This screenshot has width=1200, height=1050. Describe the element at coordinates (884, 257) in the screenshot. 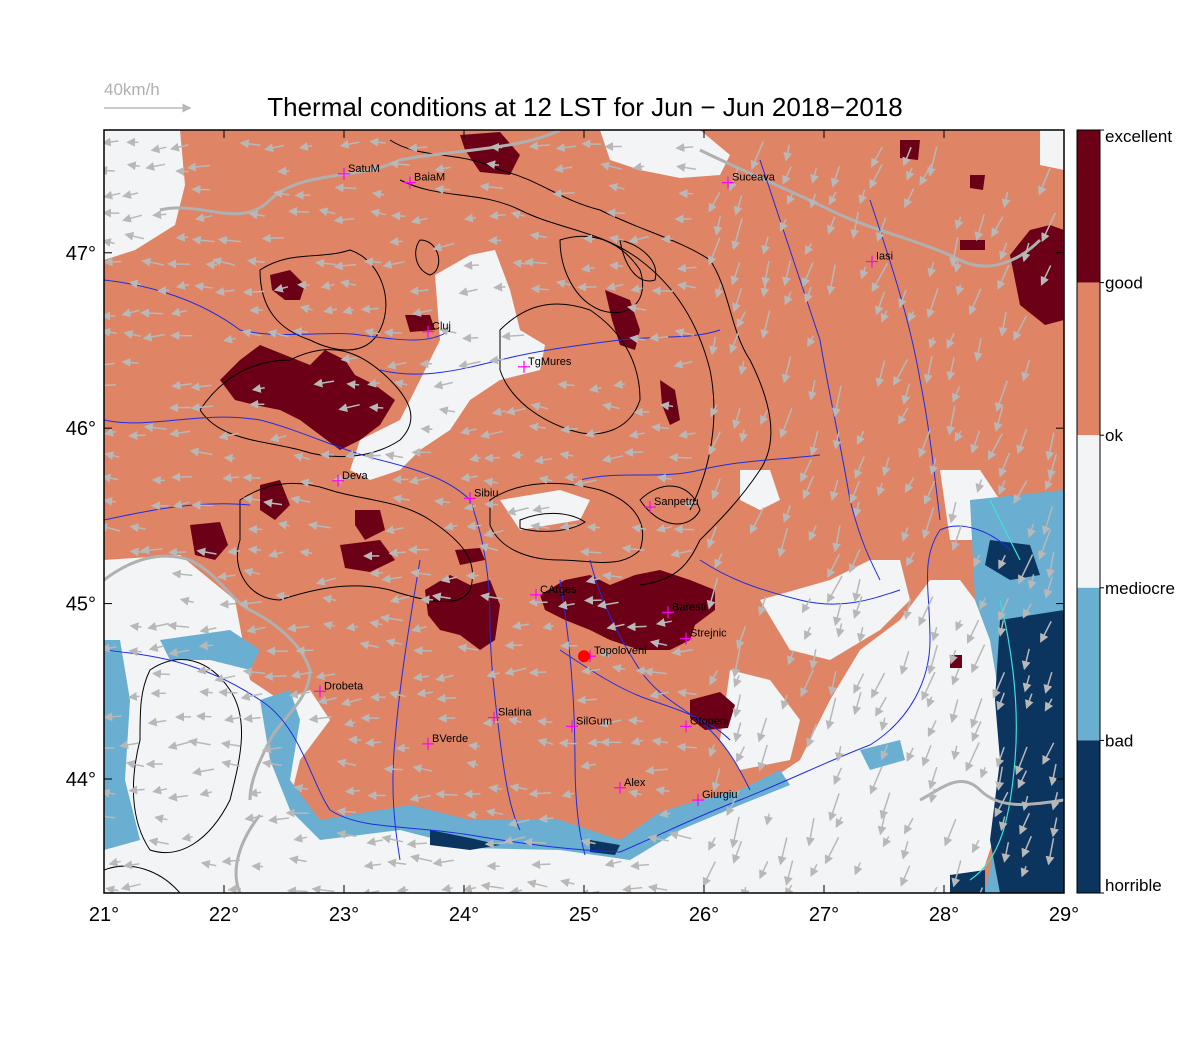

I see `city-label: Iasi` at that location.